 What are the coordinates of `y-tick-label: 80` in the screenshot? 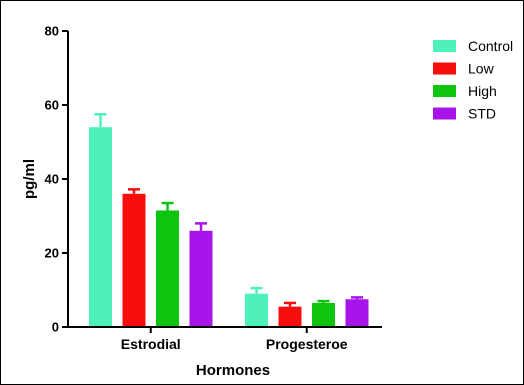 It's located at (52, 31).